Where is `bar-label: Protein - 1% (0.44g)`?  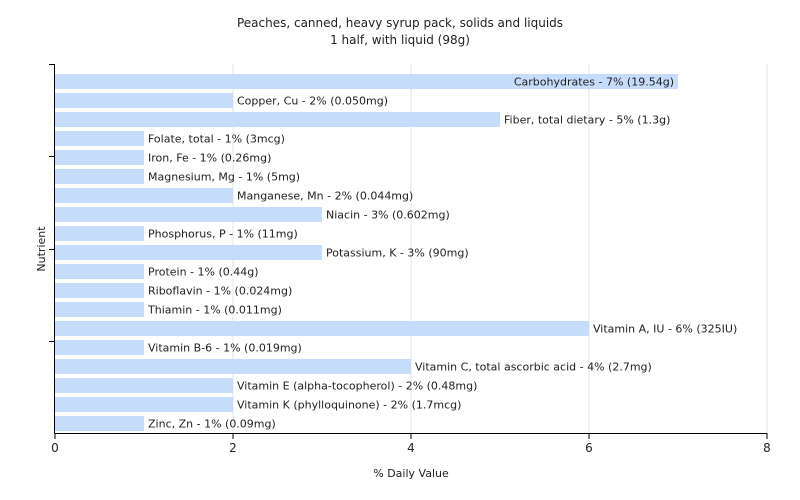 bar-label: Protein - 1% (0.44g) is located at coordinates (203, 272).